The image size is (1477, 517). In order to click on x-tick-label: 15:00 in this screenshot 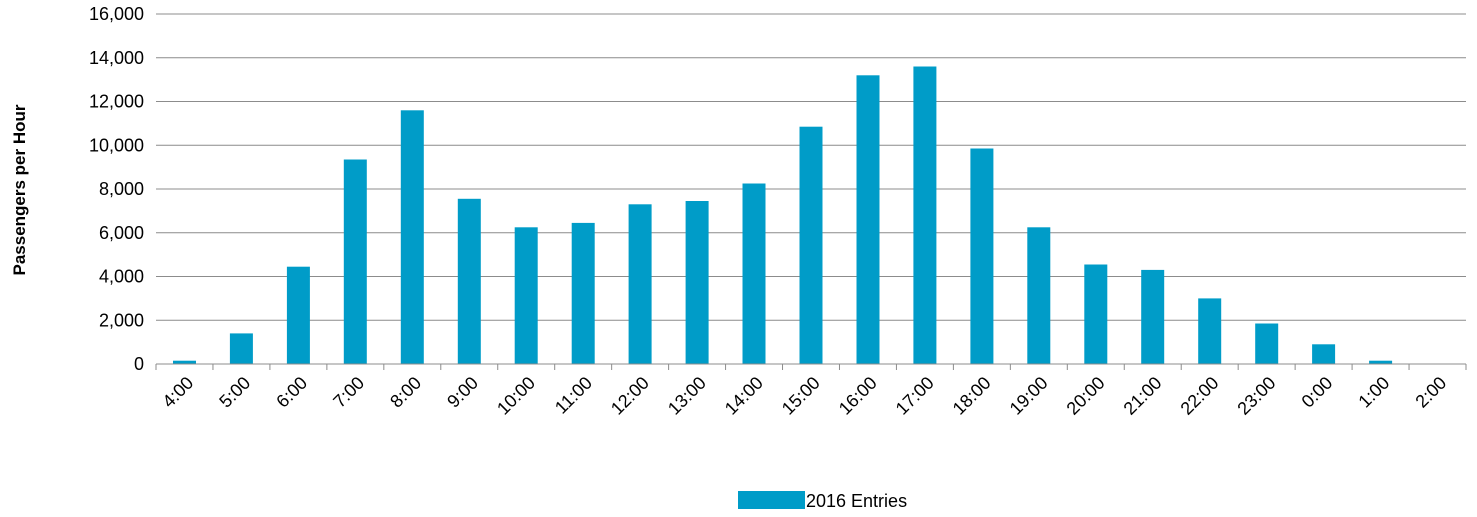, I will do `click(801, 396)`.